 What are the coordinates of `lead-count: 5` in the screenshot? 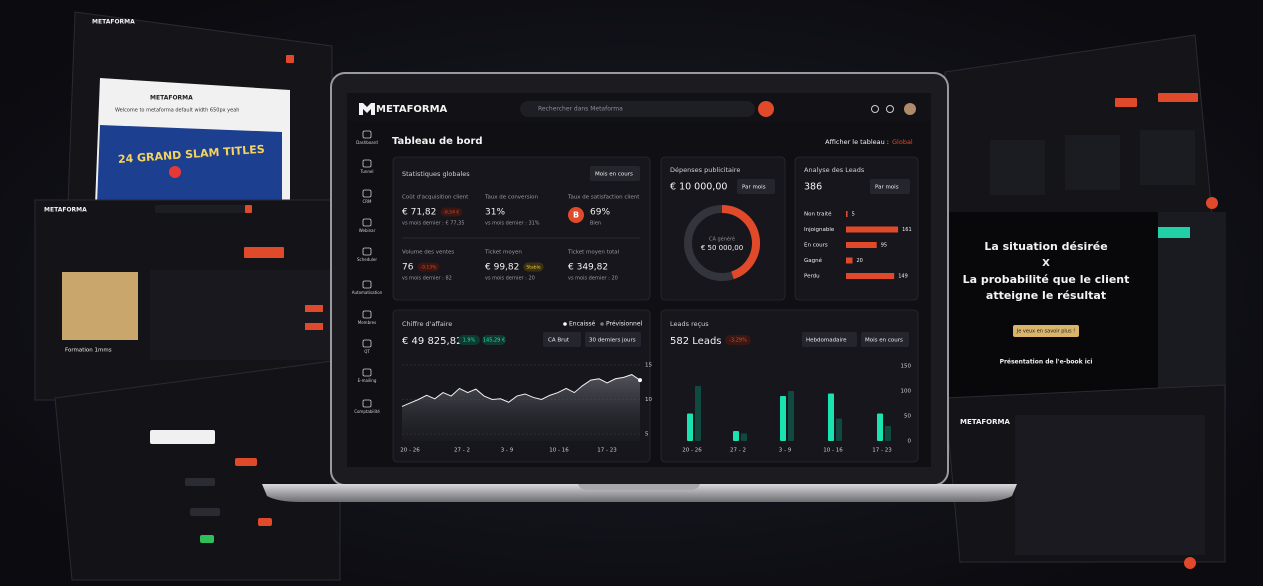 It's located at (853, 215).